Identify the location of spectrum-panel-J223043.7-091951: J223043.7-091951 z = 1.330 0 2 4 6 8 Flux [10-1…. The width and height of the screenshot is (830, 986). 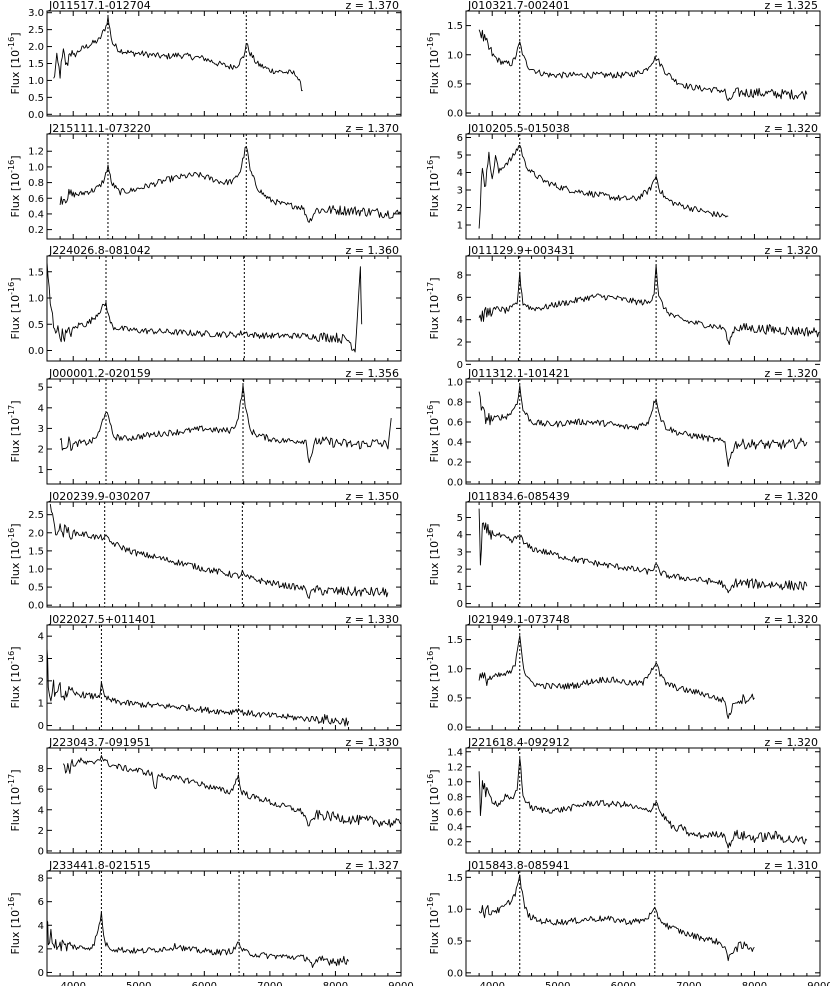
(204, 796).